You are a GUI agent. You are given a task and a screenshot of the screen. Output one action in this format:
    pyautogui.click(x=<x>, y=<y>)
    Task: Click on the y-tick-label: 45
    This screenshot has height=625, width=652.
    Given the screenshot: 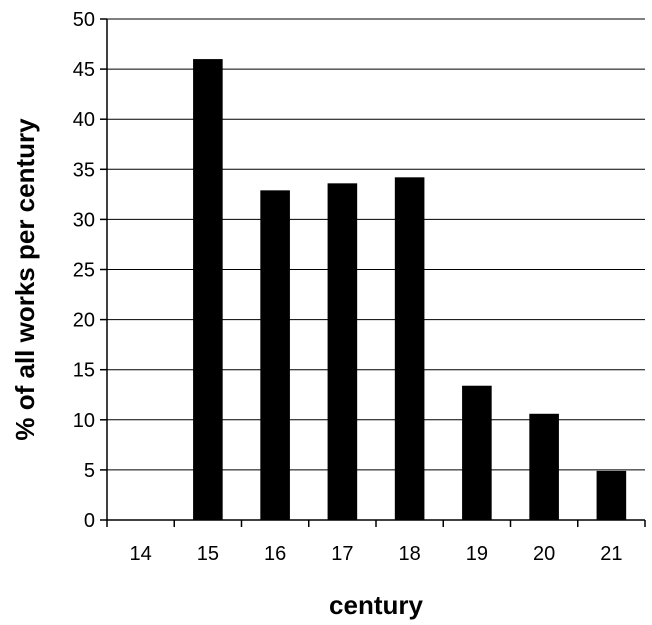 What is the action you would take?
    pyautogui.click(x=84, y=70)
    